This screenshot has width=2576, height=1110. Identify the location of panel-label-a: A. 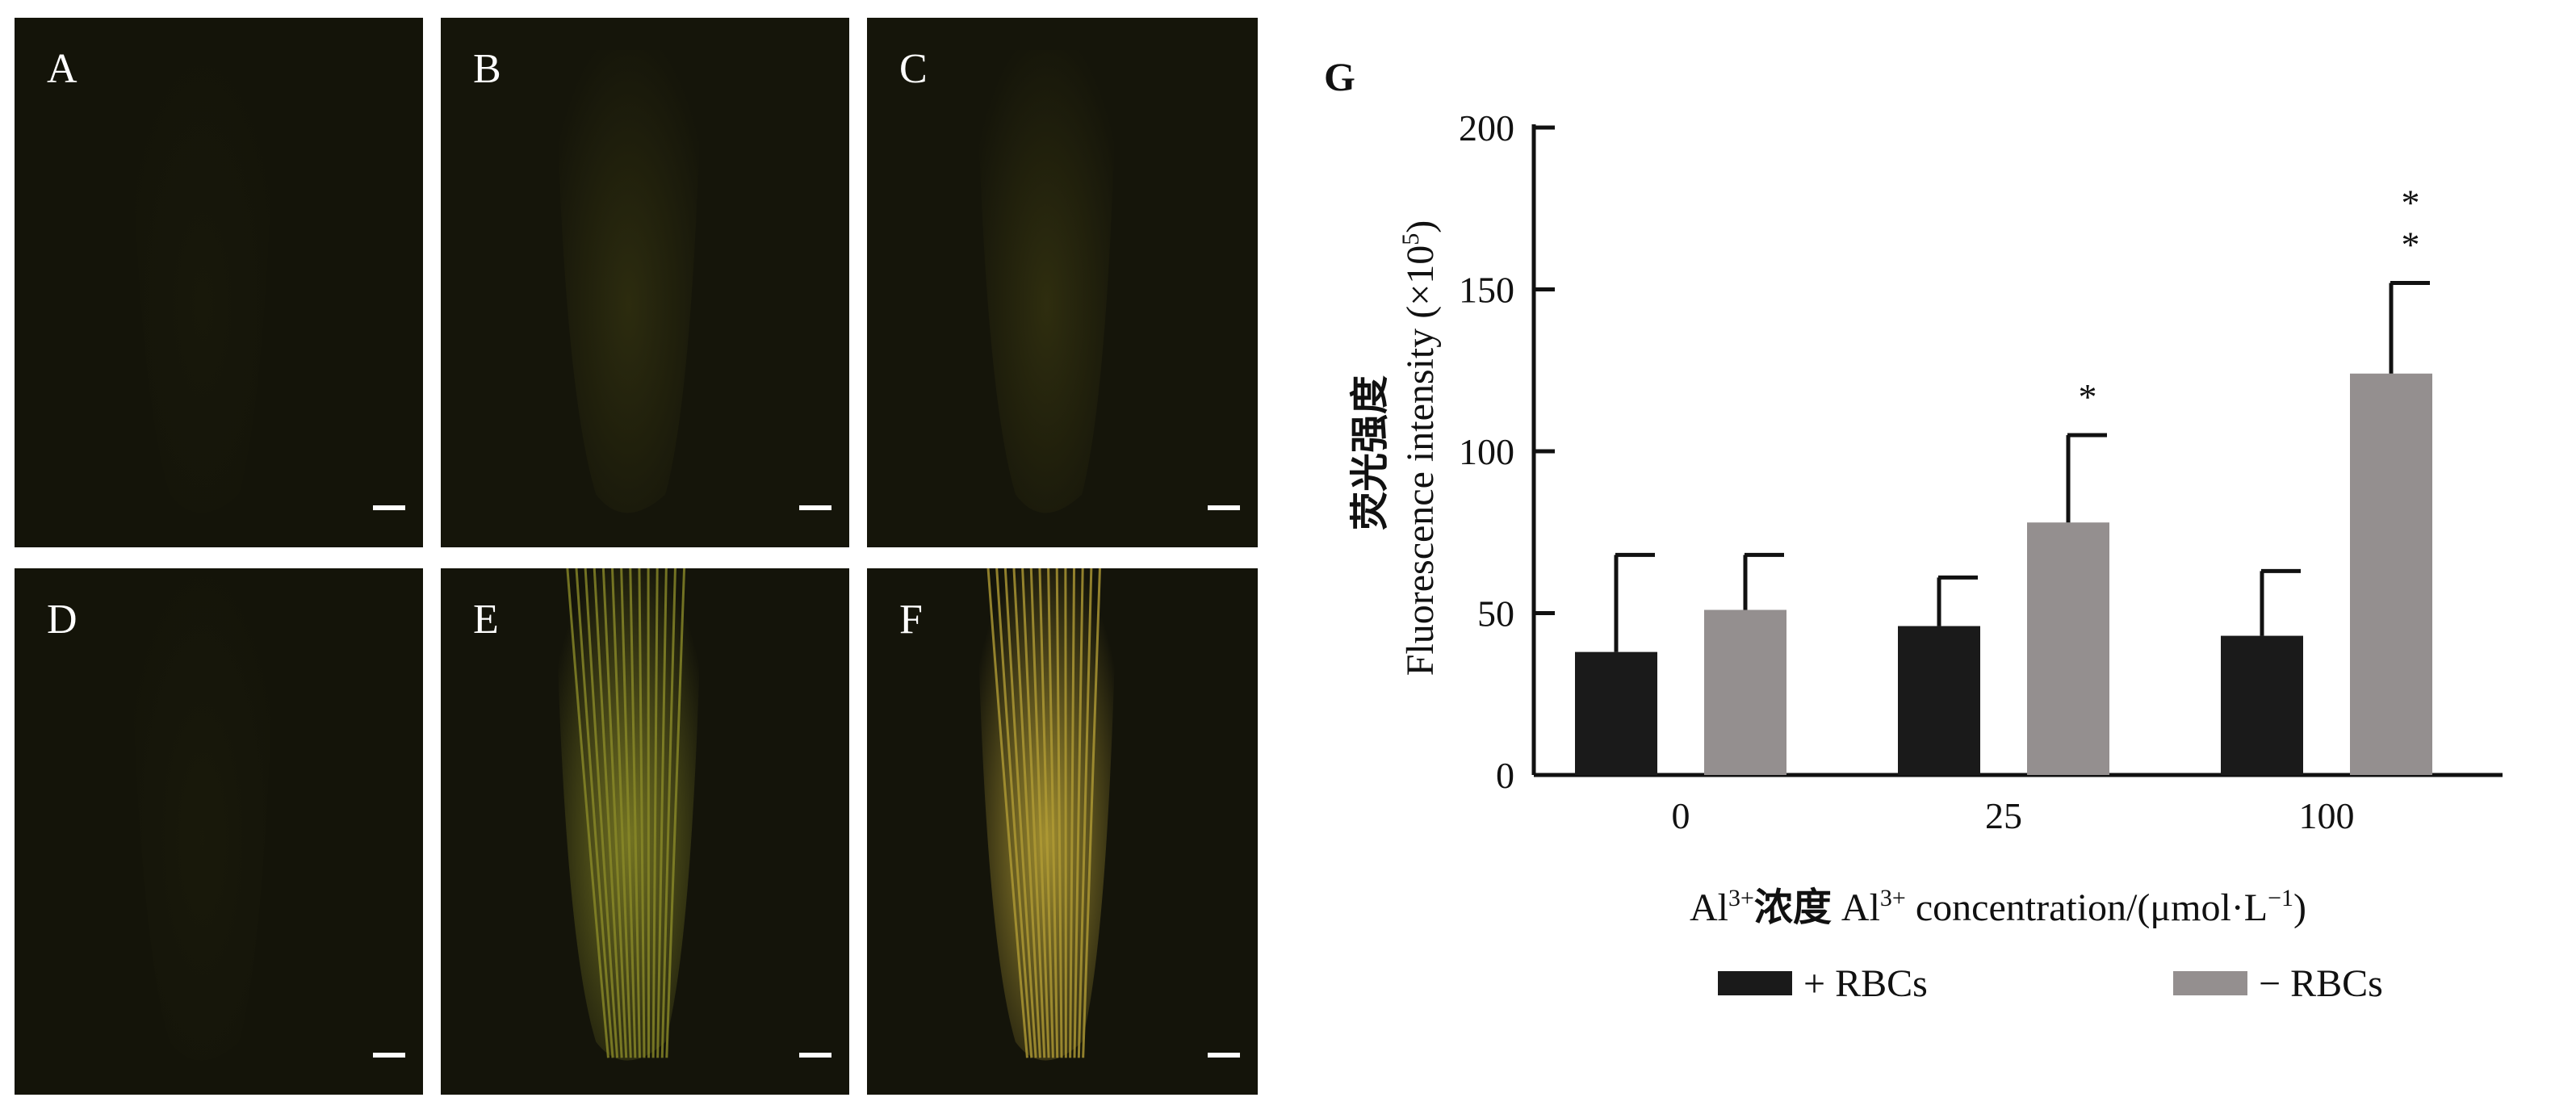
(62, 69).